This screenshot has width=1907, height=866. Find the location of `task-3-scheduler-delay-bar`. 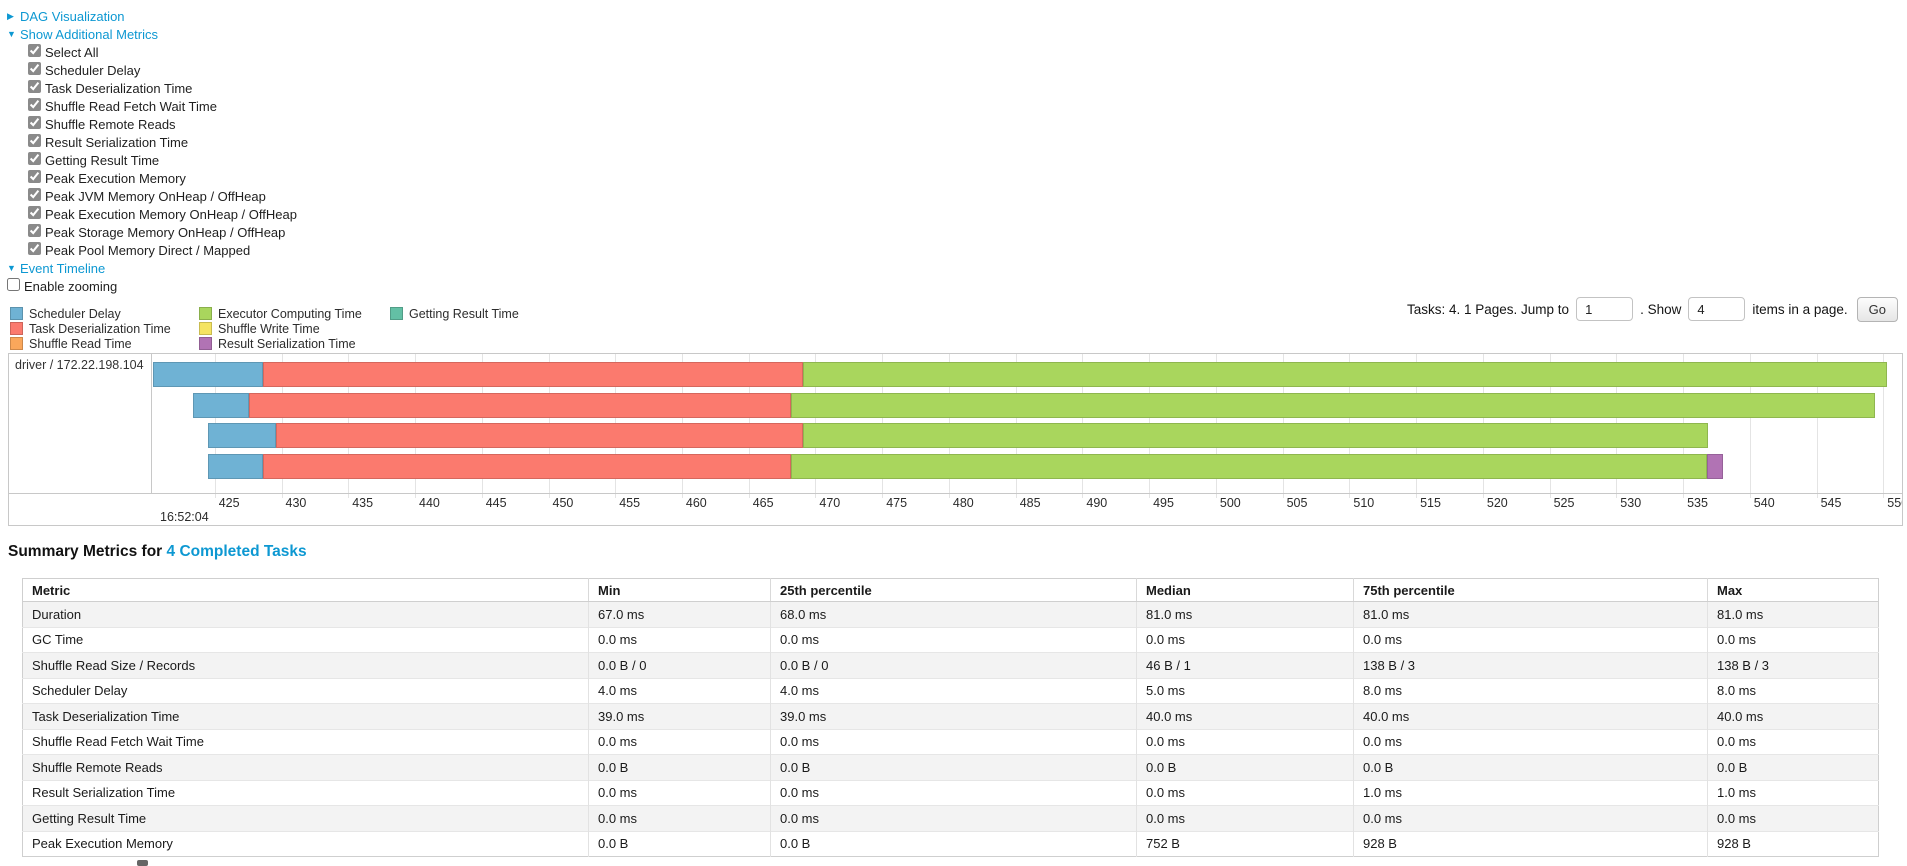

task-3-scheduler-delay-bar is located at coordinates (242, 435).